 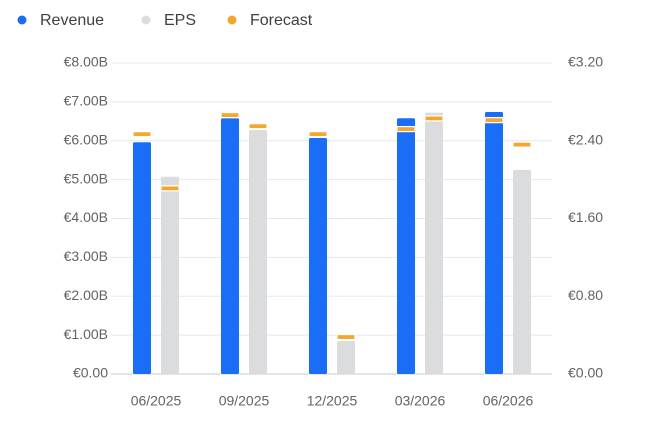 What do you see at coordinates (585, 62) in the screenshot?
I see `y2-tick-label: €3.20` at bounding box center [585, 62].